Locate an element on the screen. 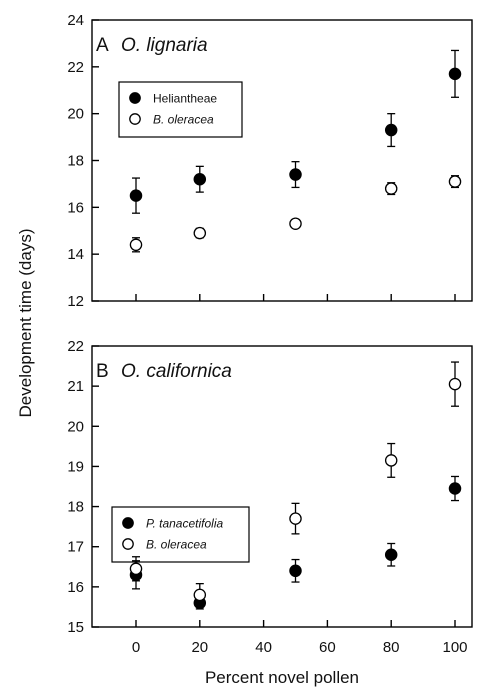  x-tick-label: 40 is located at coordinates (263, 647).